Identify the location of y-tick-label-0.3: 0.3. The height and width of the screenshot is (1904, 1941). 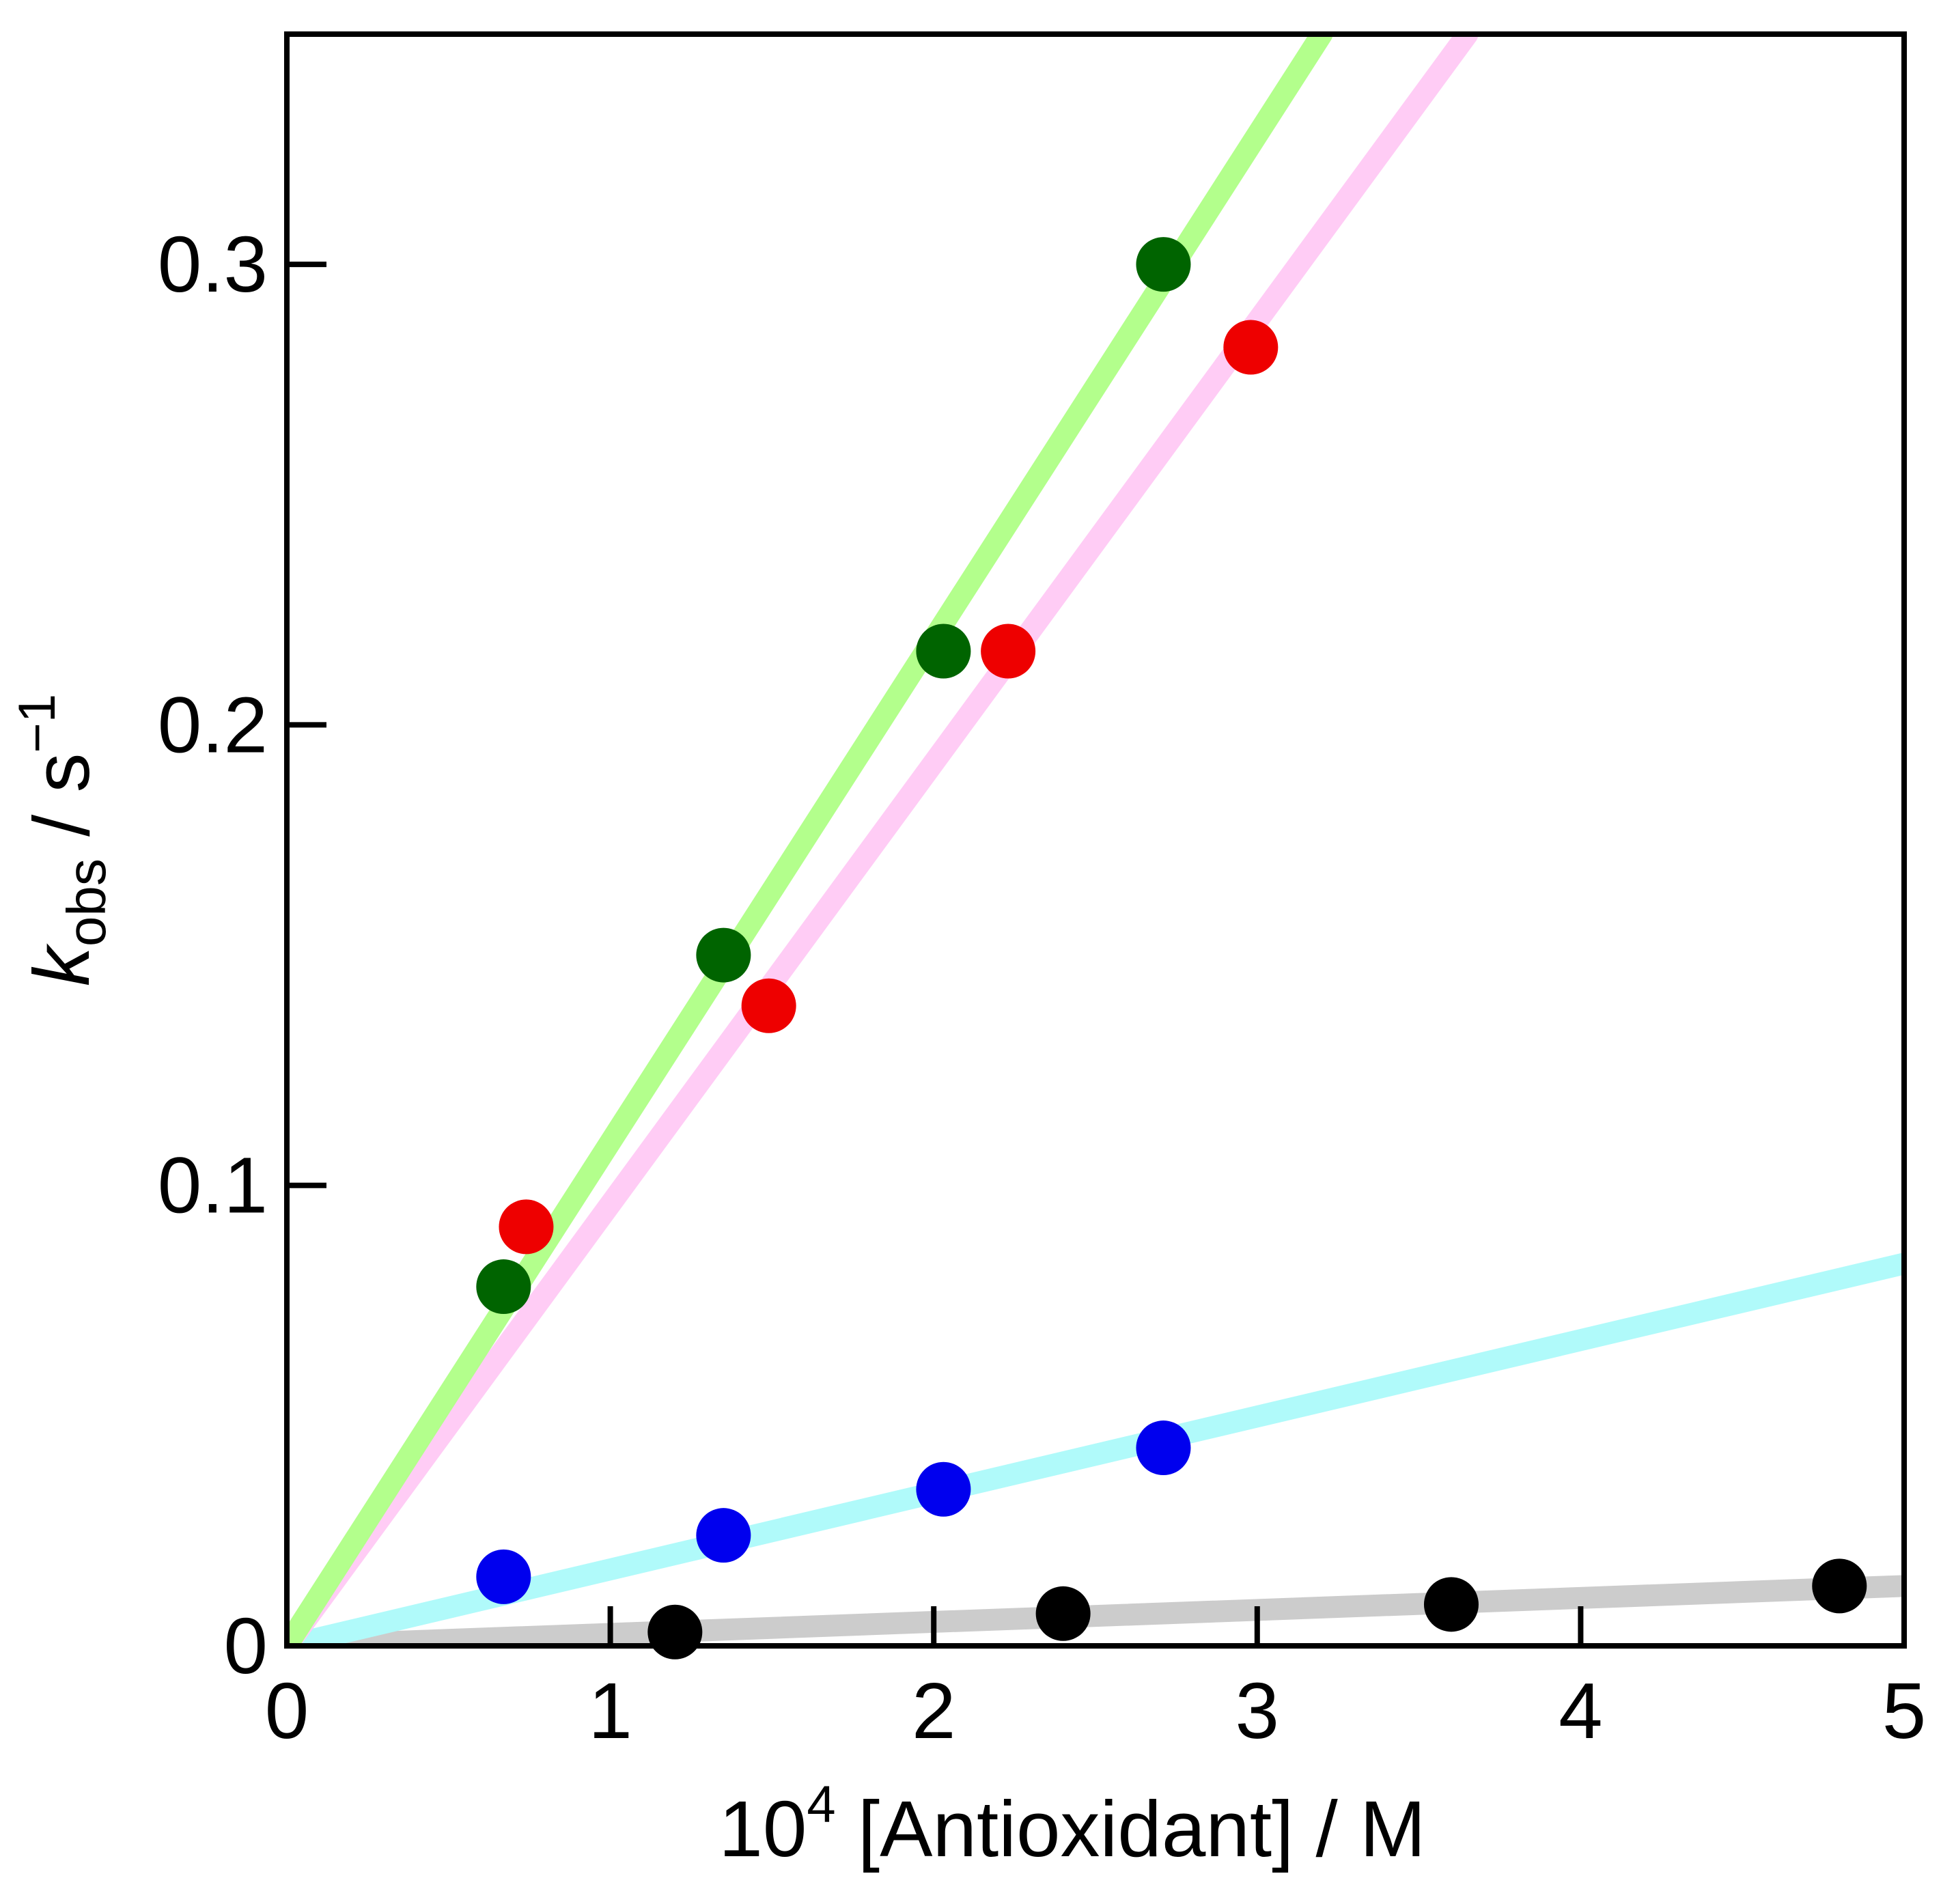
(213, 264).